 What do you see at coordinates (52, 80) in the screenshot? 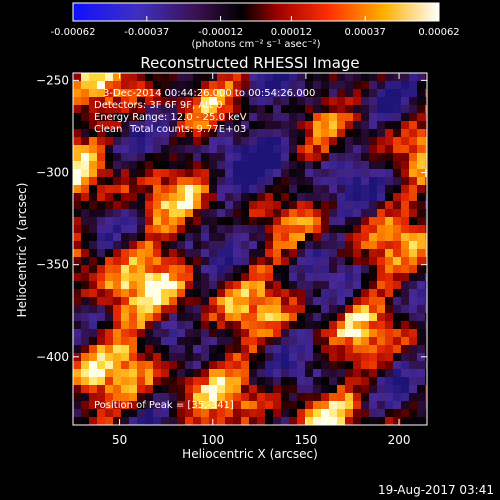
I see `y-tick-label: −250` at bounding box center [52, 80].